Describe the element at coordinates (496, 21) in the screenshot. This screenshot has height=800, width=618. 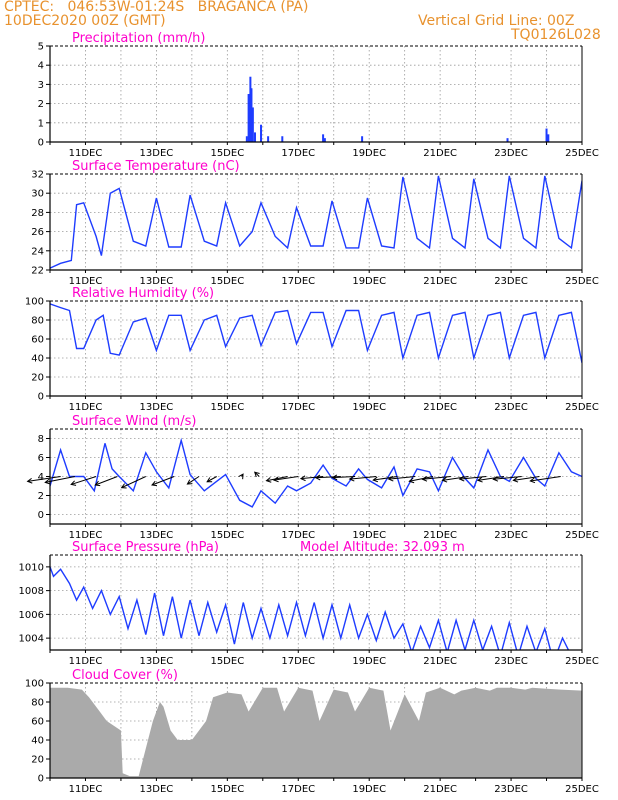
I see `grid-note: Vertical Grid Line: 00Z` at that location.